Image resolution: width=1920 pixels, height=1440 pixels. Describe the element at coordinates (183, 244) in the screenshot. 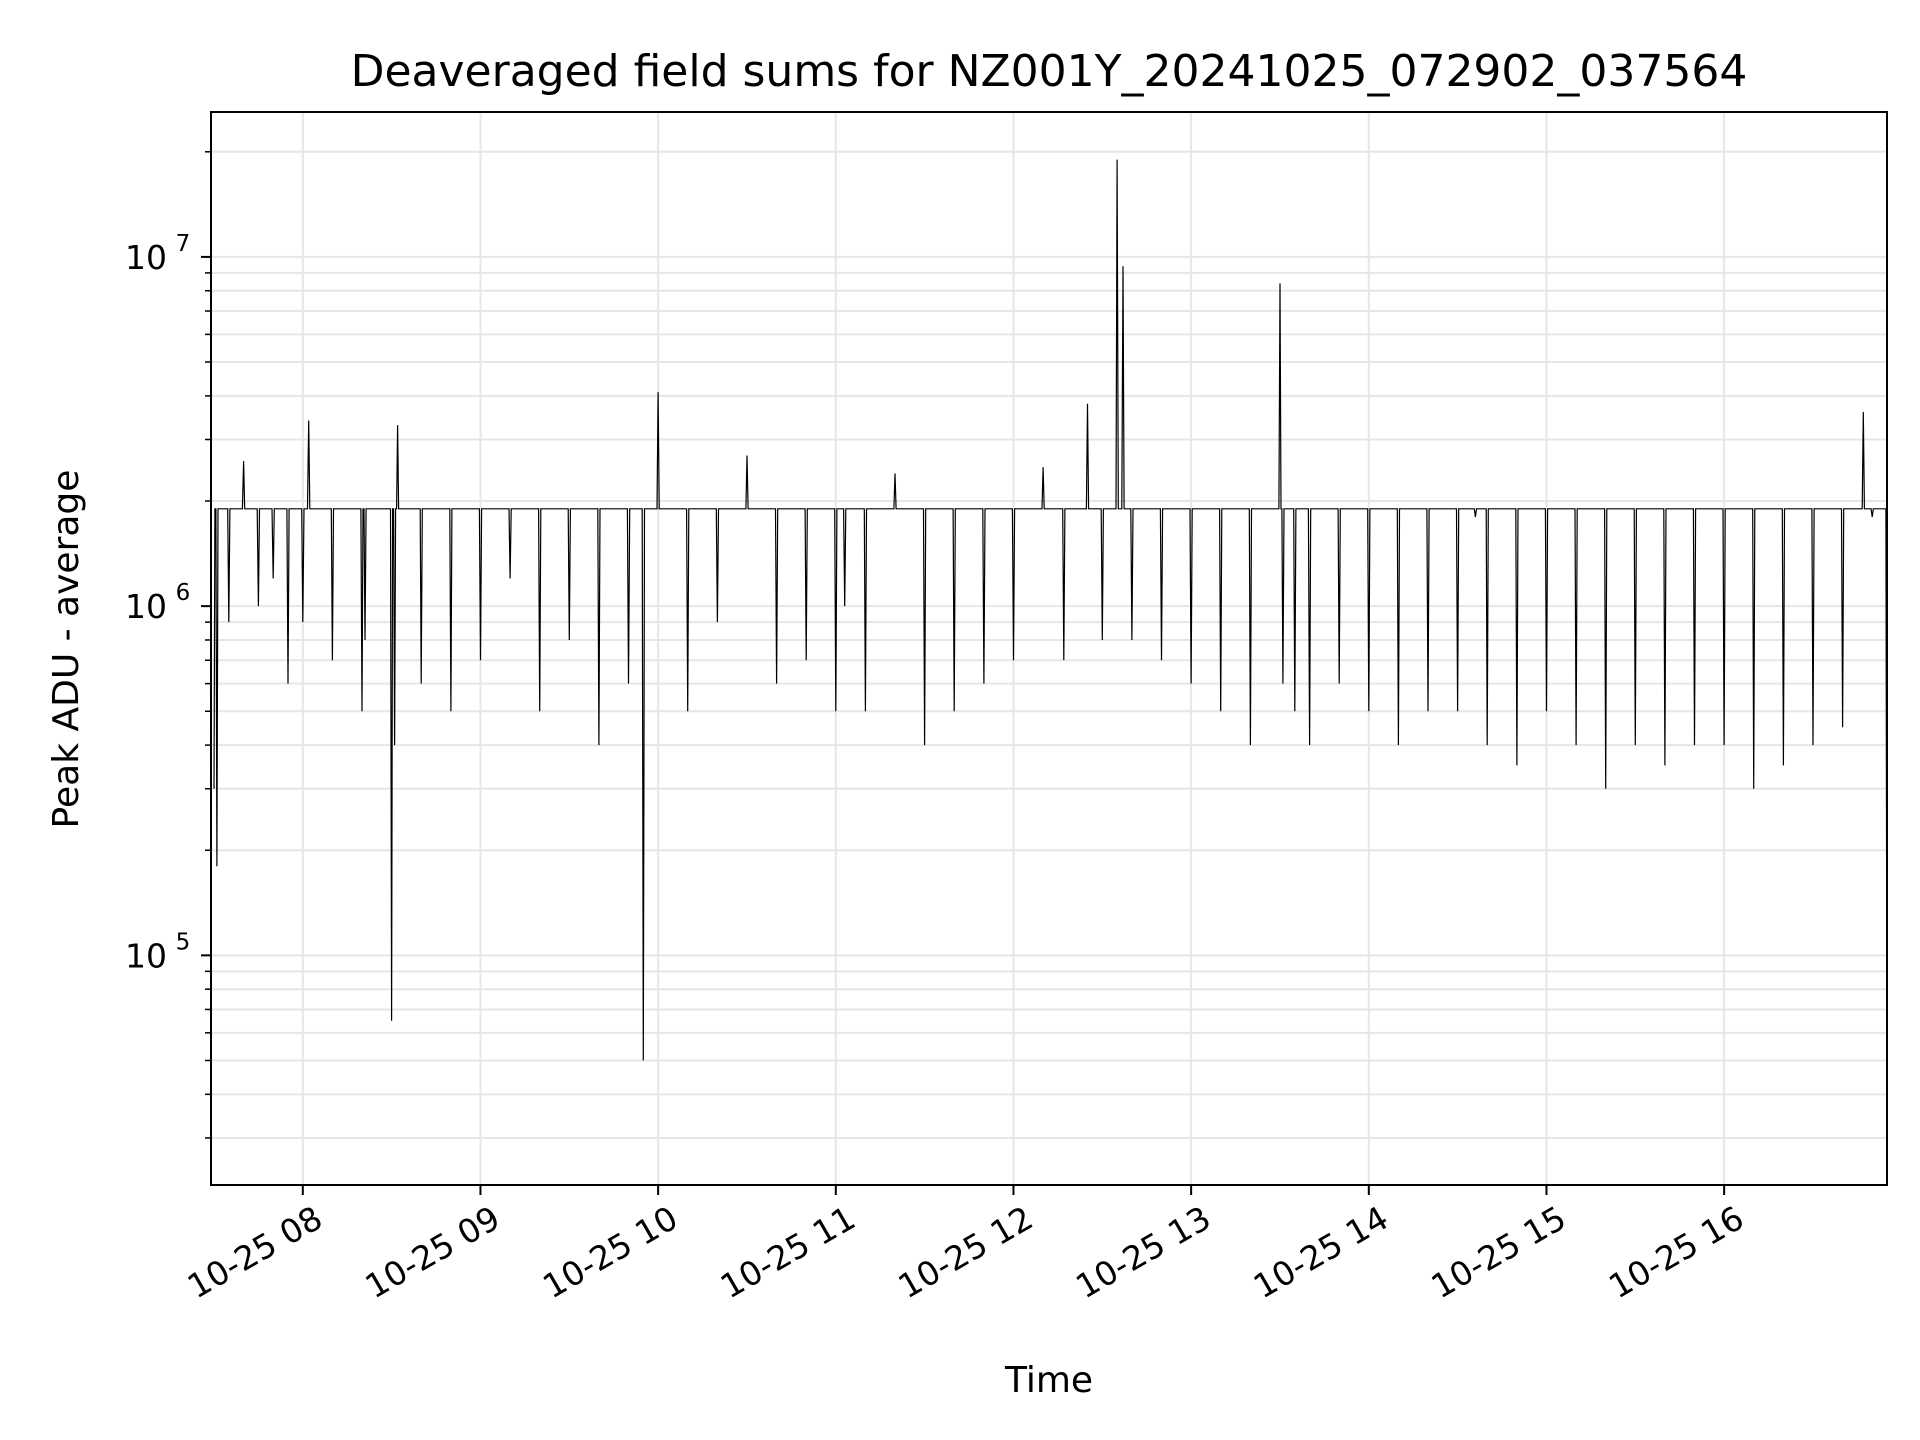

I see `y-tick-exponent: 7` at that location.